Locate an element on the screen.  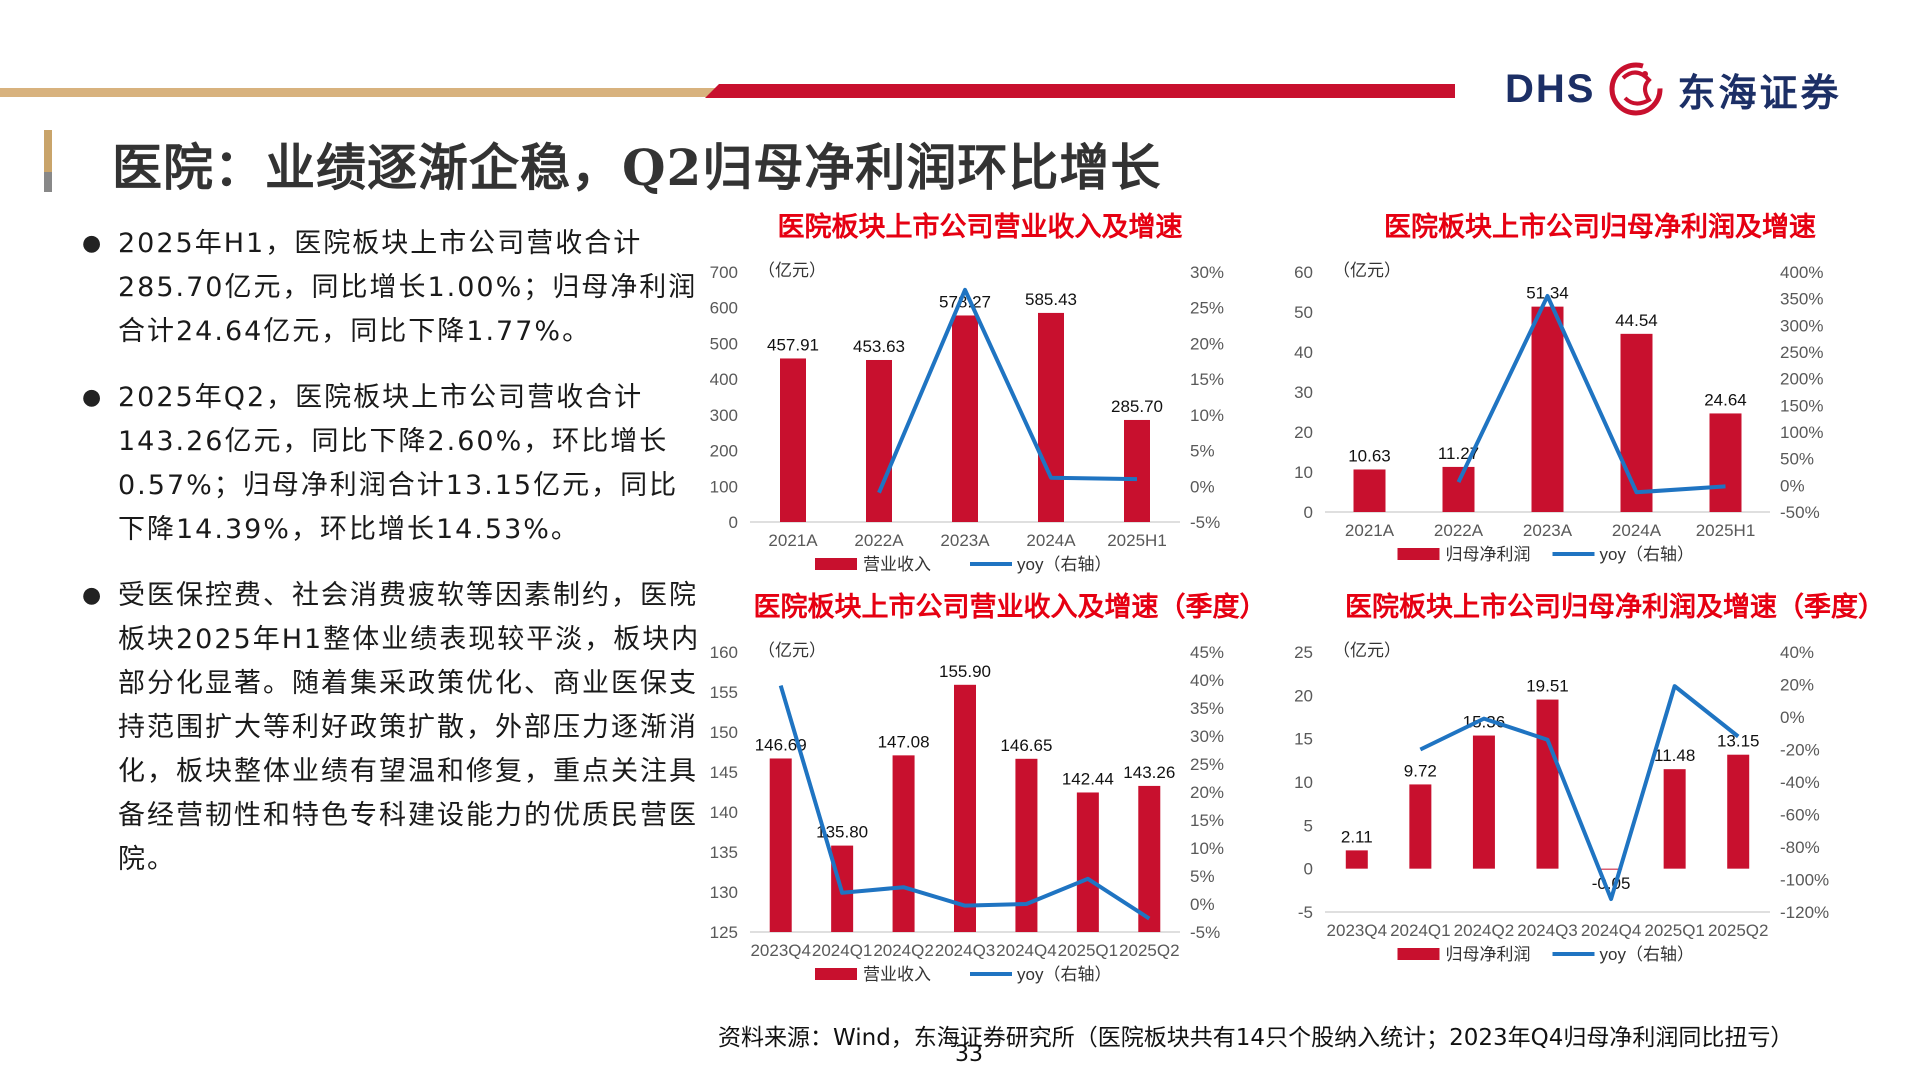
page-number: 33 is located at coordinates (969, 1054).